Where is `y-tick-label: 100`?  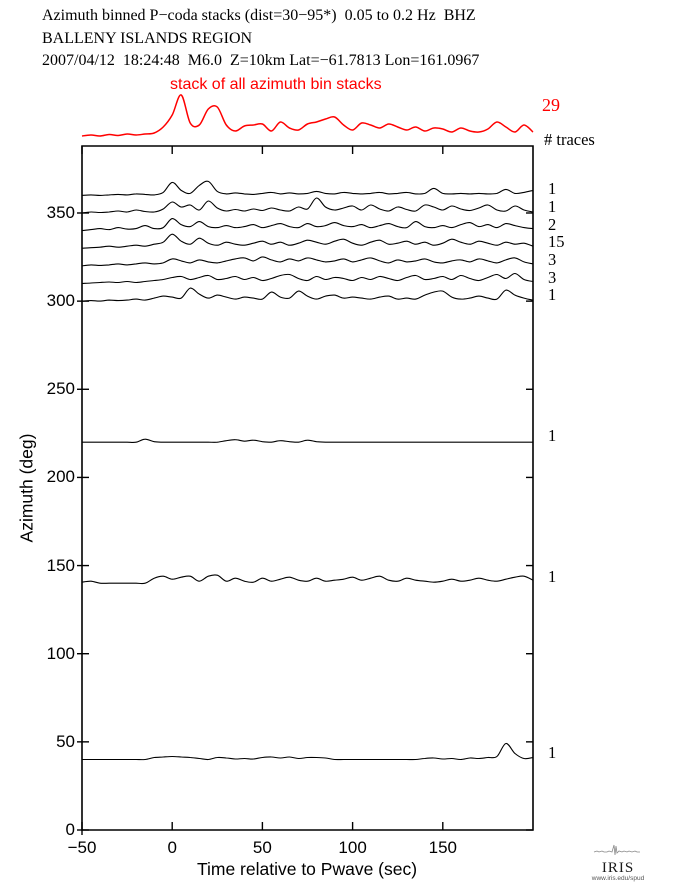 y-tick-label: 100 is located at coordinates (60, 653).